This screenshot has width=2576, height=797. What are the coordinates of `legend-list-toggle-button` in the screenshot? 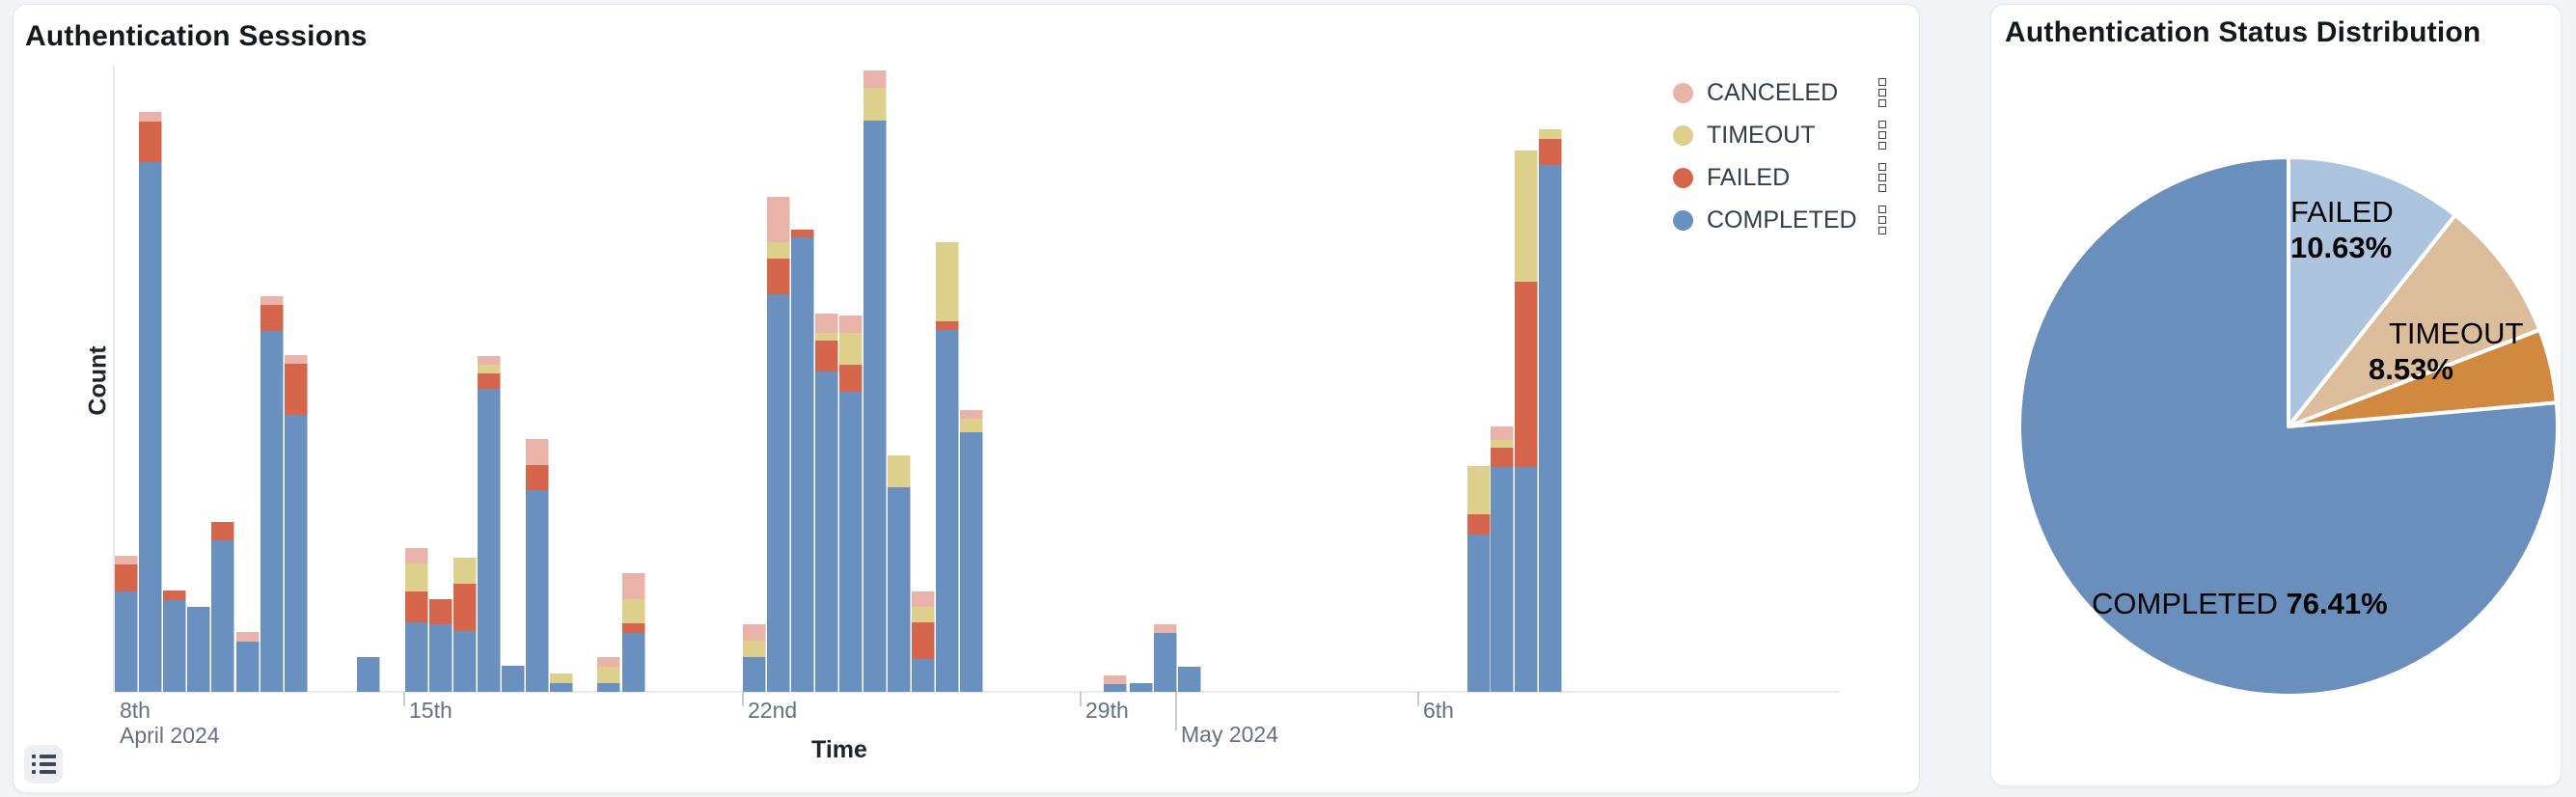 It's located at (44, 764).